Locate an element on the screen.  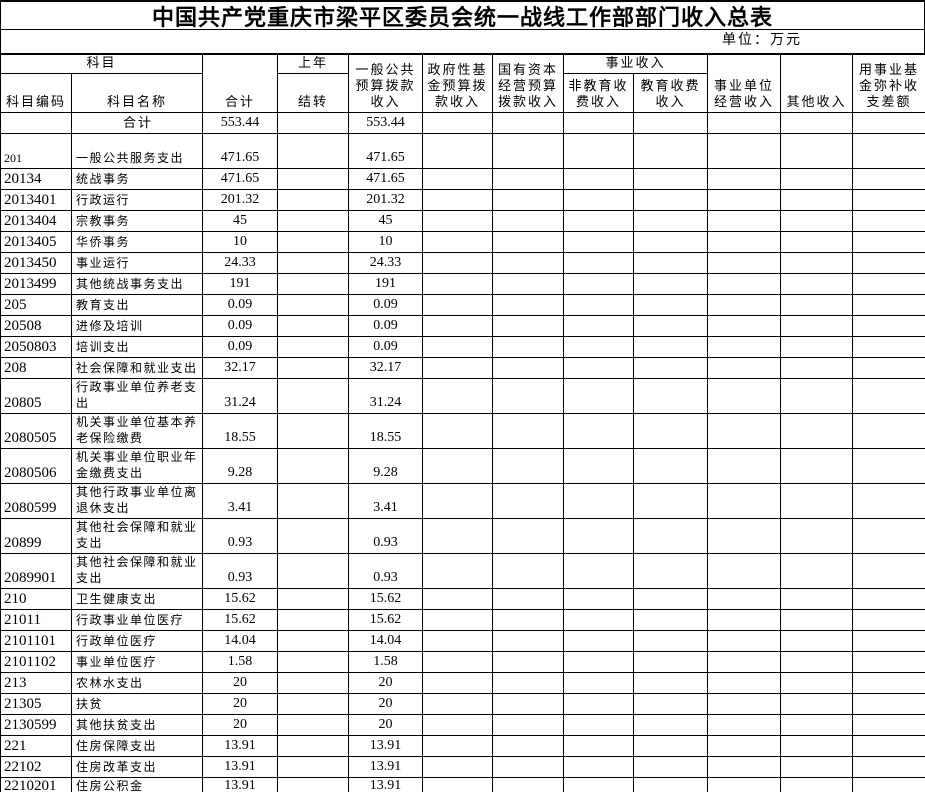
cell-subject-name: 住房保障支出 is located at coordinates (137, 746).